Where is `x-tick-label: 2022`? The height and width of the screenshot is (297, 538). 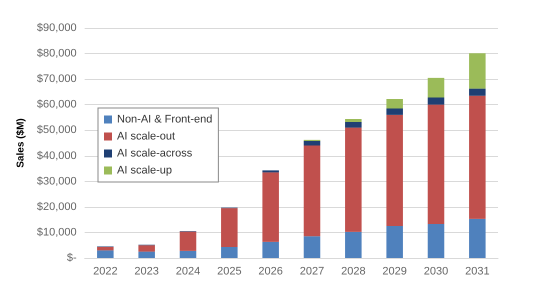
x-tick-label: 2022 is located at coordinates (105, 272).